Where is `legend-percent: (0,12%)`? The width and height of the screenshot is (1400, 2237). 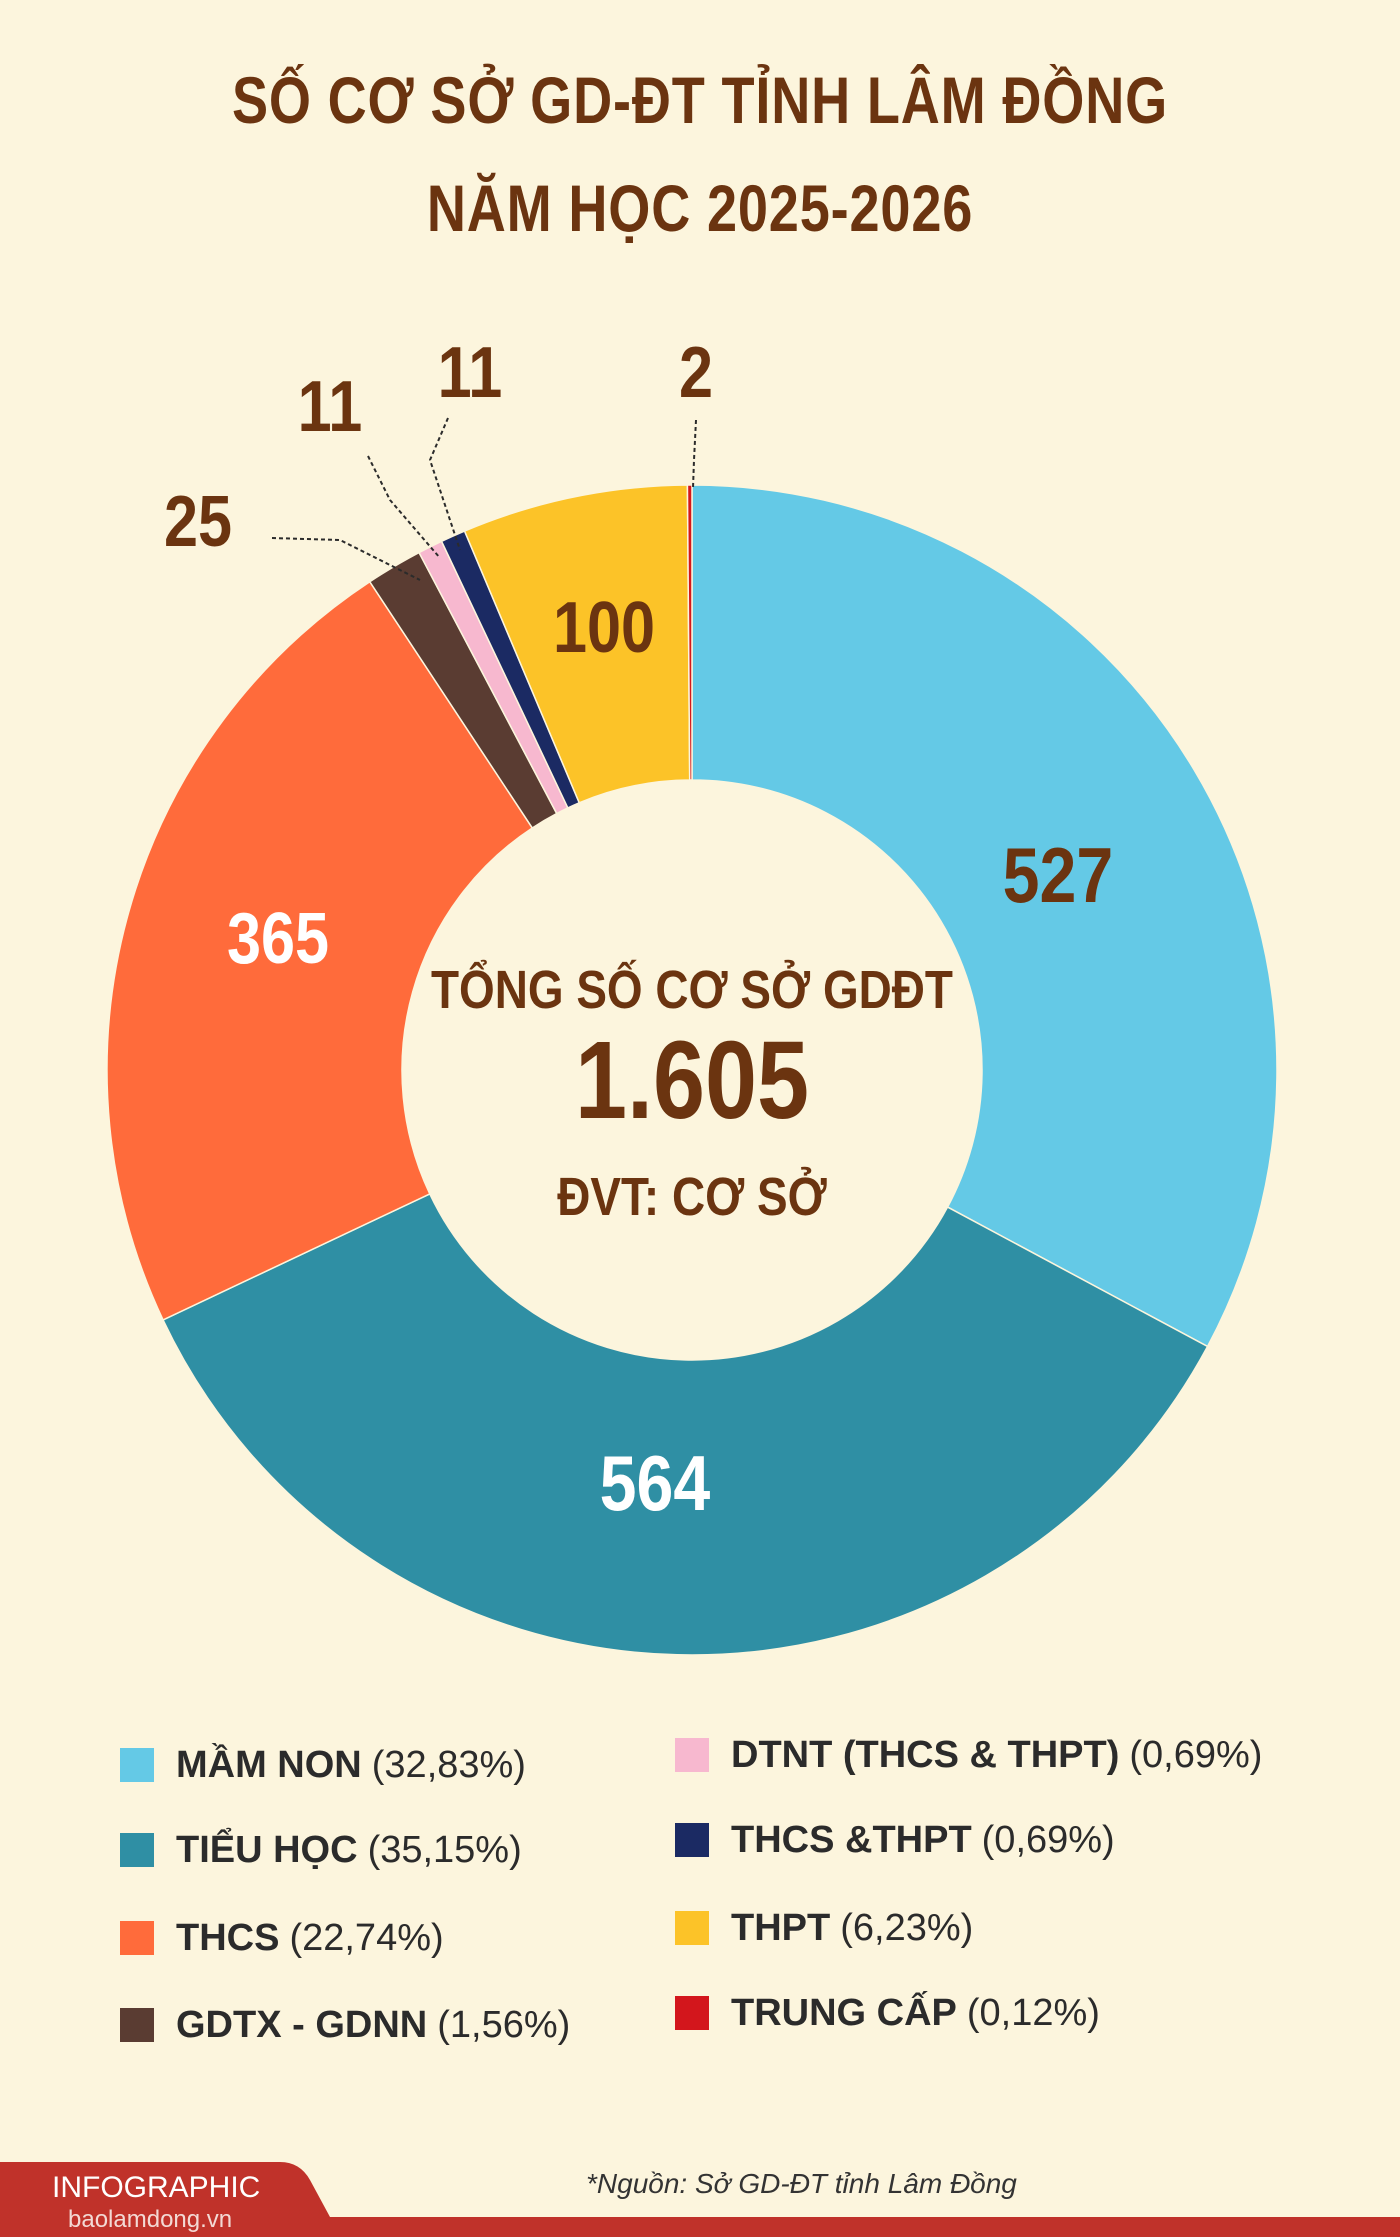
legend-percent: (0,12%) is located at coordinates (1033, 2012).